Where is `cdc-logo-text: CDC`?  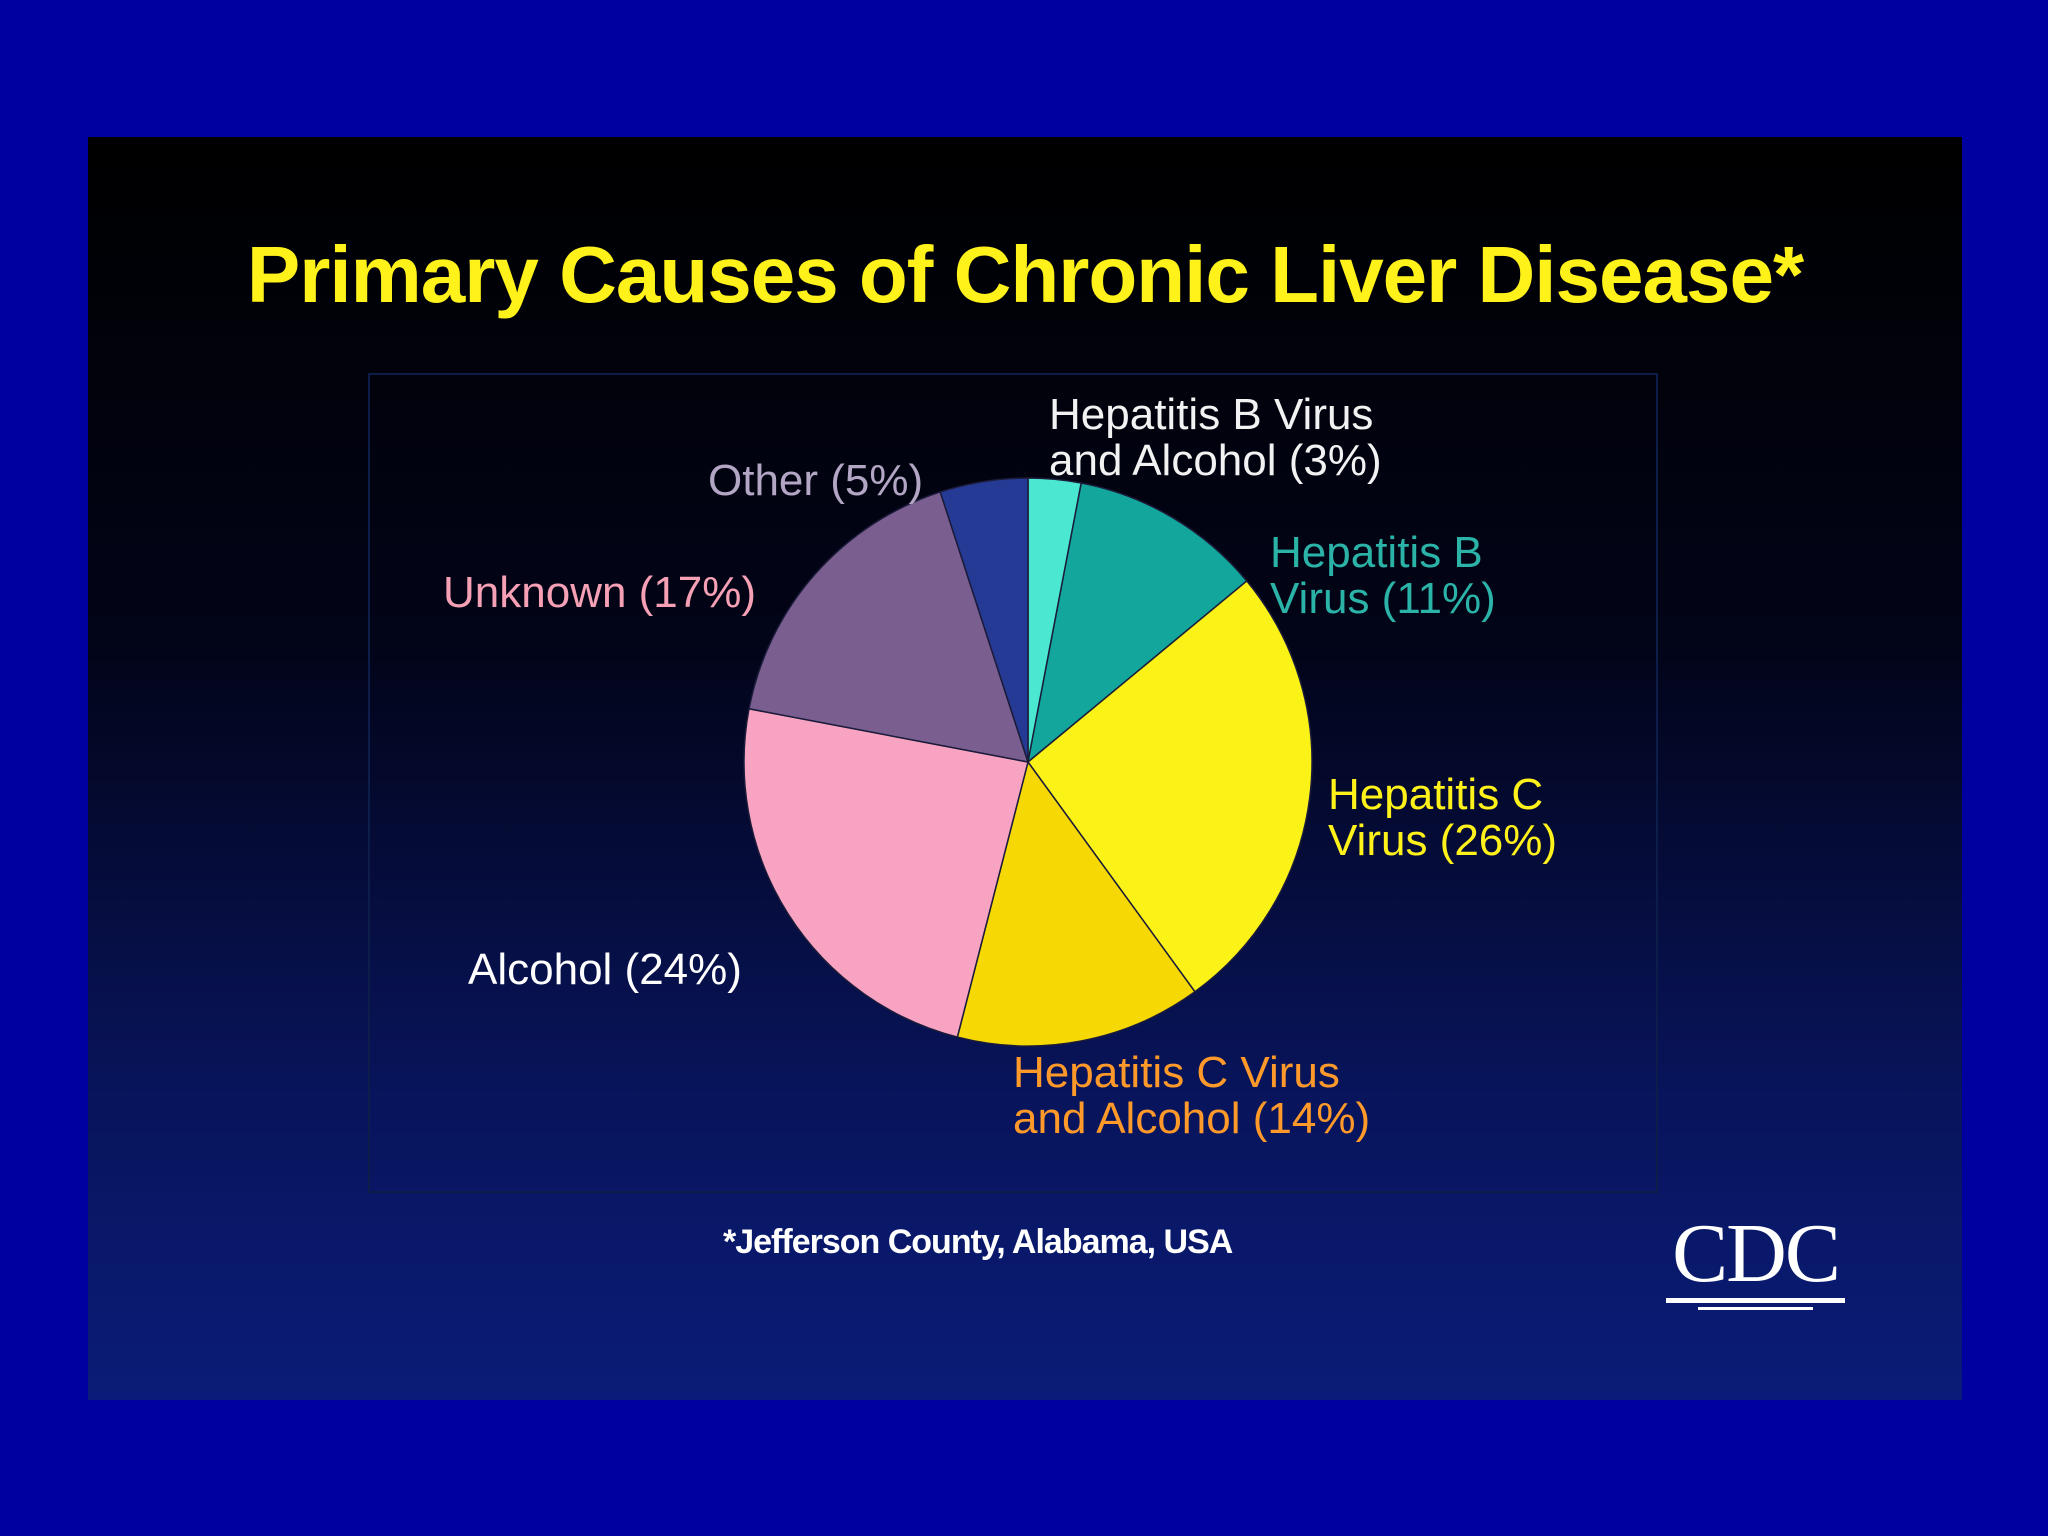 cdc-logo-text: CDC is located at coordinates (1756, 1253).